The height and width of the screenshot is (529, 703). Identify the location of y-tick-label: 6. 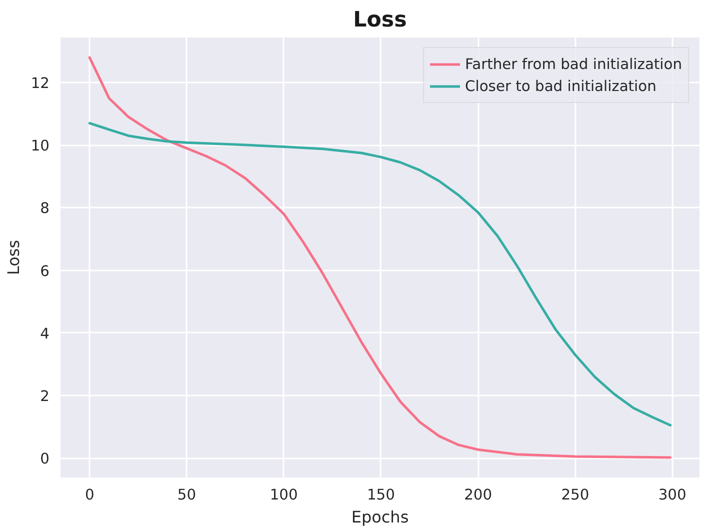
(45, 271).